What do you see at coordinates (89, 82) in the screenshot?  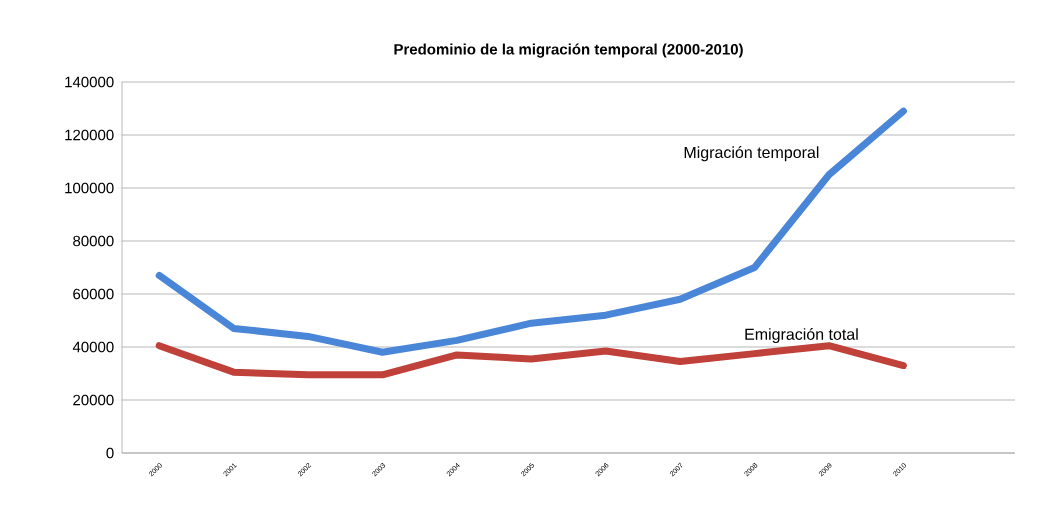 I see `y-tick-label: 140000` at bounding box center [89, 82].